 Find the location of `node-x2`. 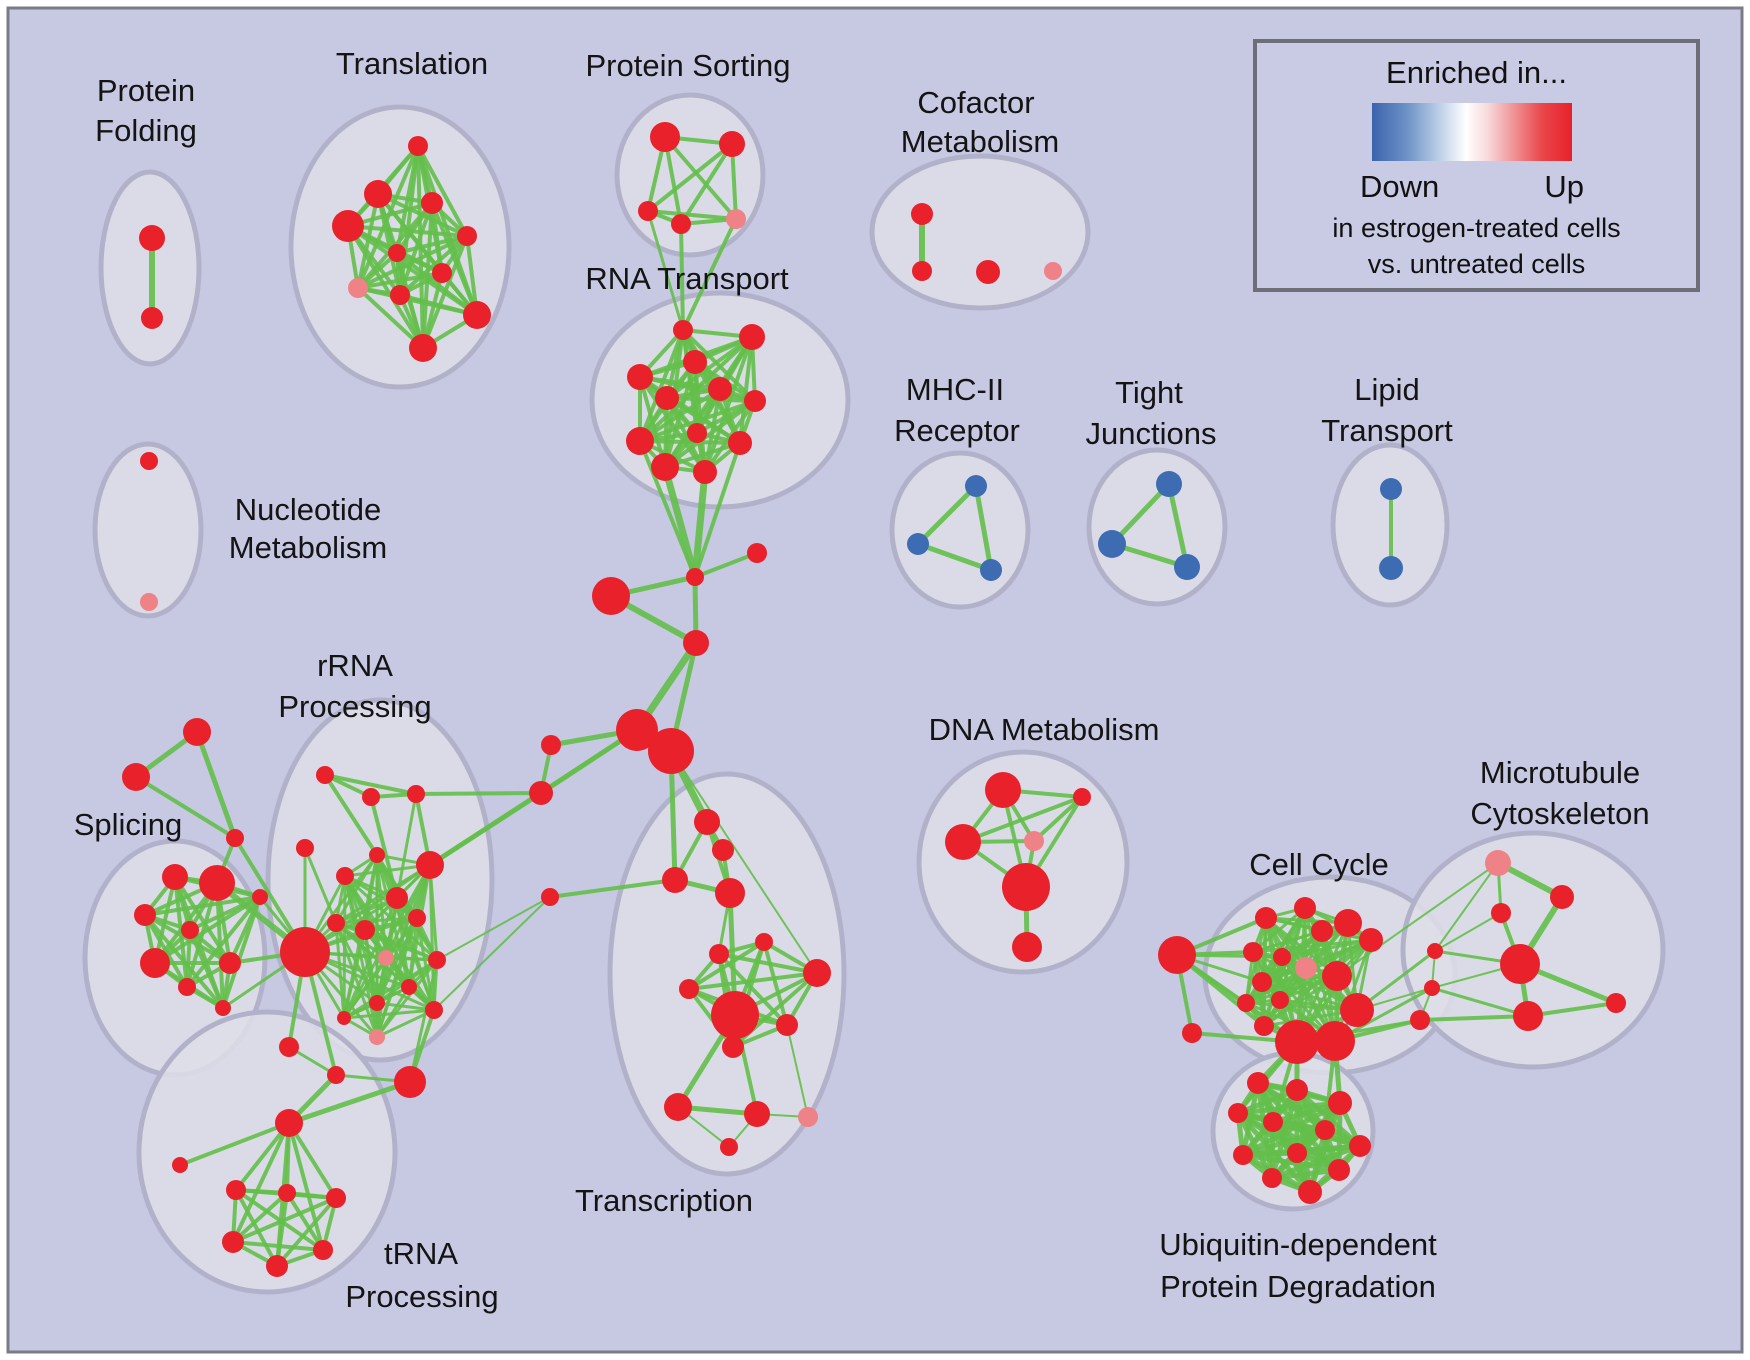

node-x2 is located at coordinates (675, 880).